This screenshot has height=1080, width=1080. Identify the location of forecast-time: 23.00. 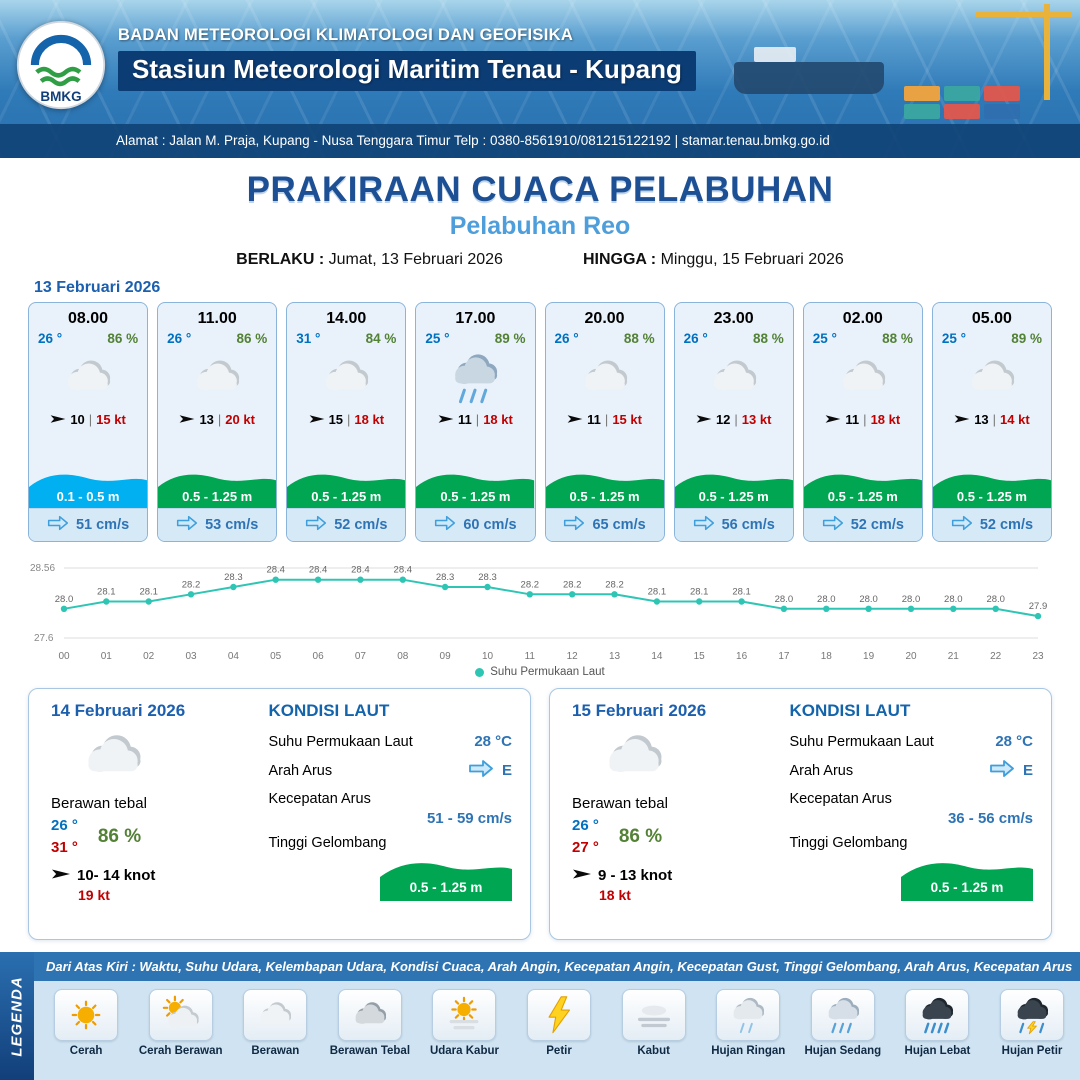
(733, 318).